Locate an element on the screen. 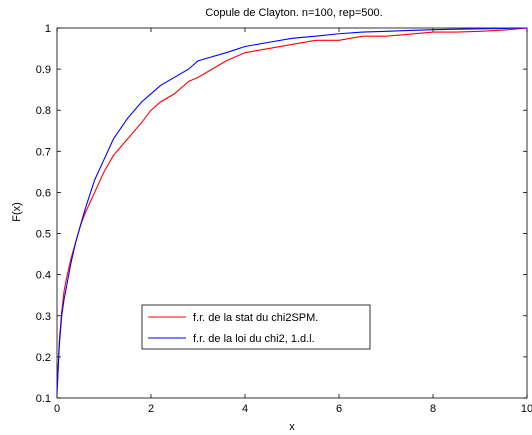 Image resolution: width=532 pixels, height=435 pixels. legend-label-stat: f.r. de la stat du chi2SPM. is located at coordinates (255, 318).